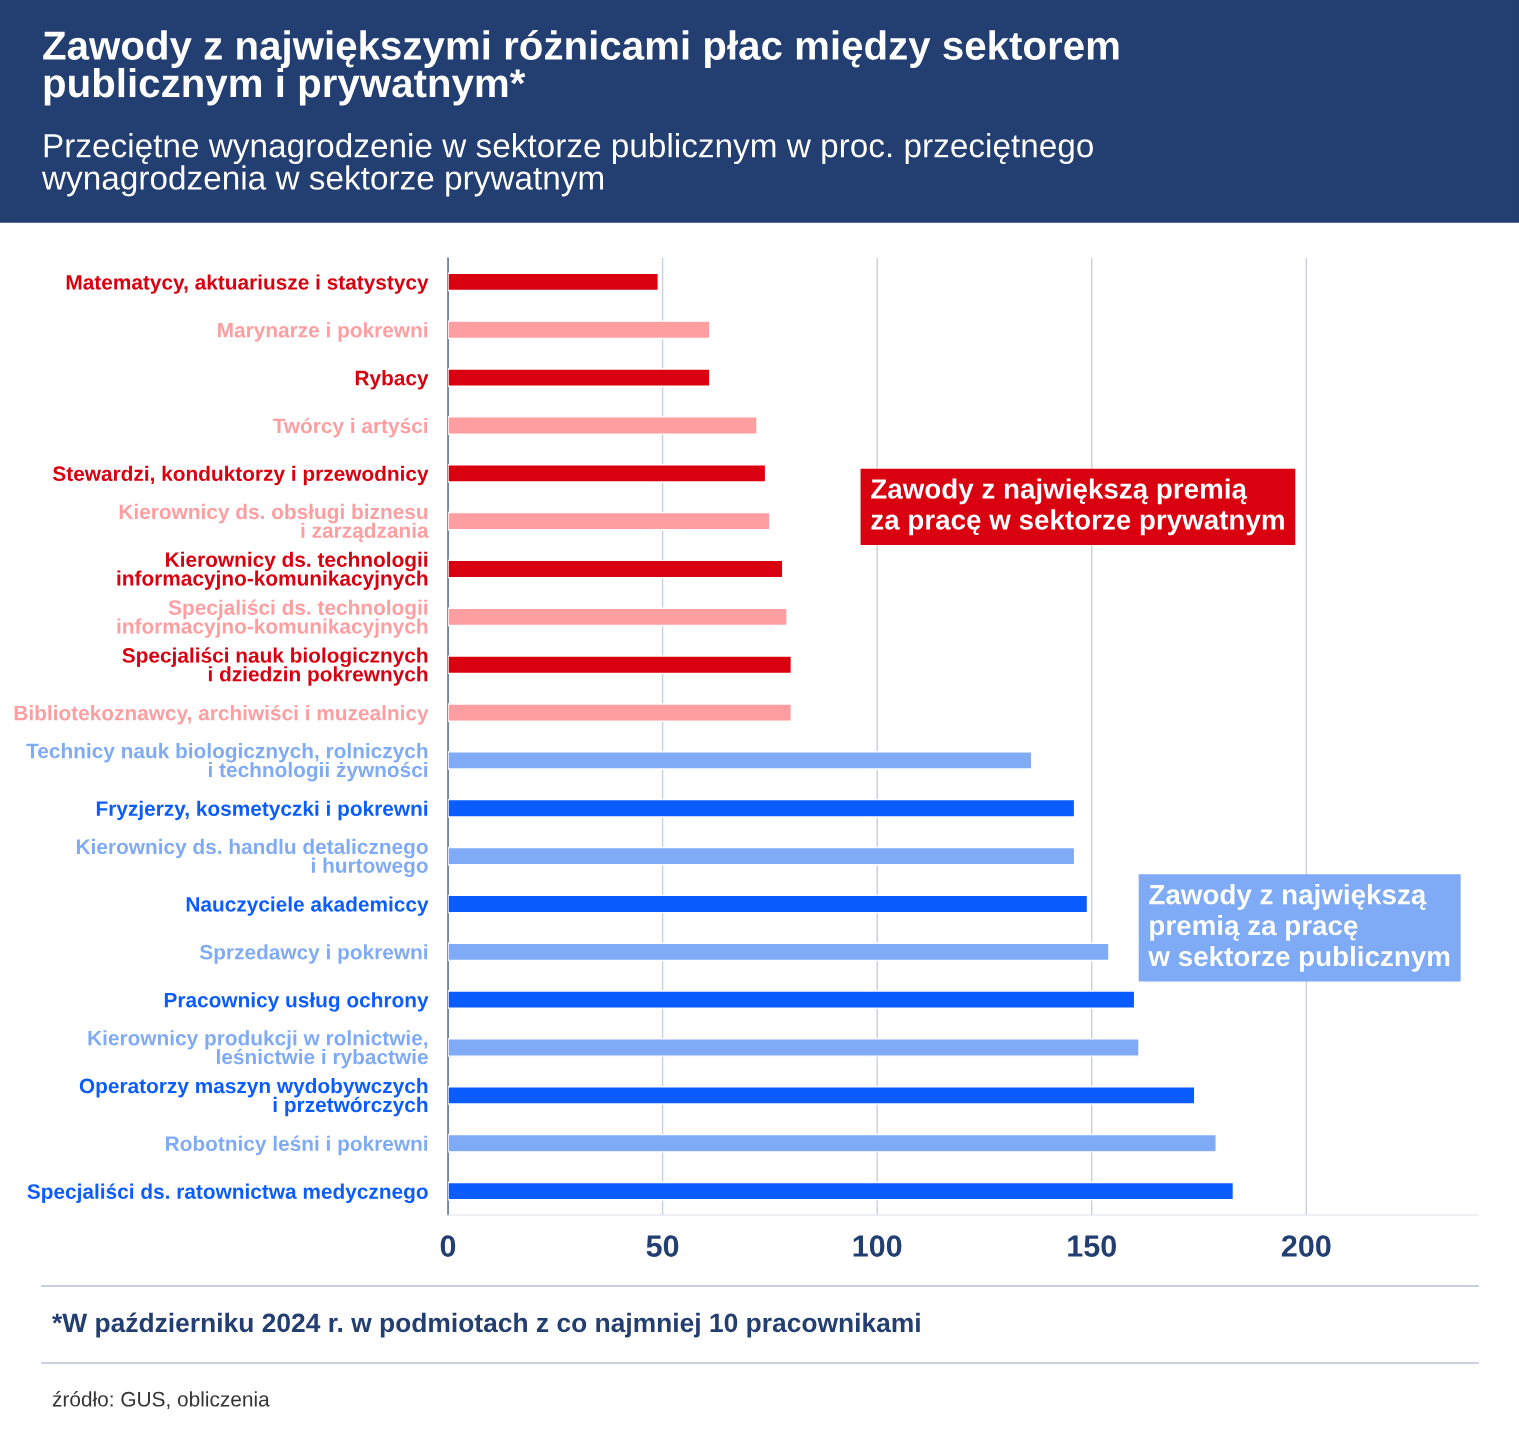 The height and width of the screenshot is (1440, 1519). Describe the element at coordinates (252, 858) in the screenshot. I see `y-tick-label: Kierownicy ds. handlu detalicznego i hurtowego` at that location.